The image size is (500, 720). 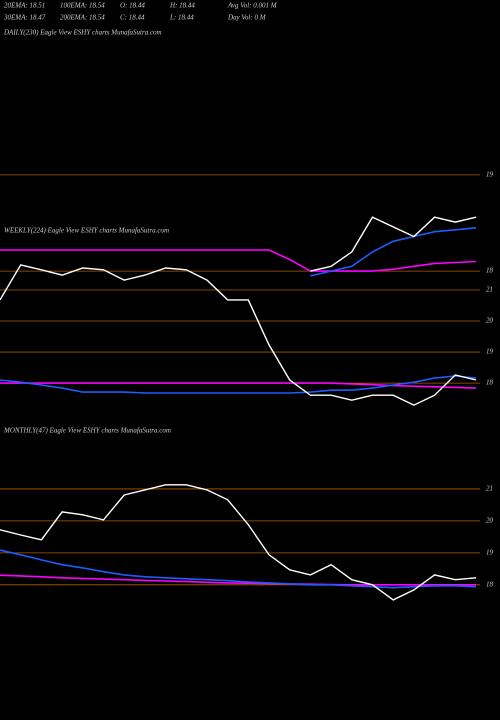 What do you see at coordinates (24, 18) in the screenshot?
I see `header-stat: 30EMA: 18.47` at bounding box center [24, 18].